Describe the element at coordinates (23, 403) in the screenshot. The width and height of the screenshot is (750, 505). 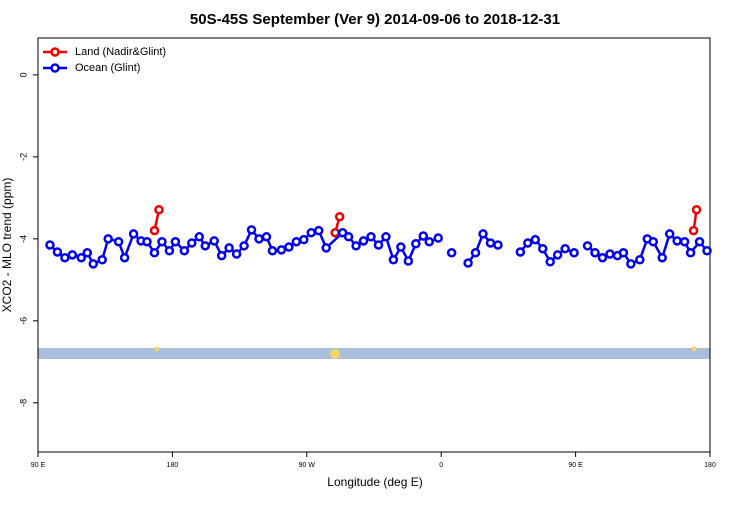
I see `y-tick-label: -8` at that location.